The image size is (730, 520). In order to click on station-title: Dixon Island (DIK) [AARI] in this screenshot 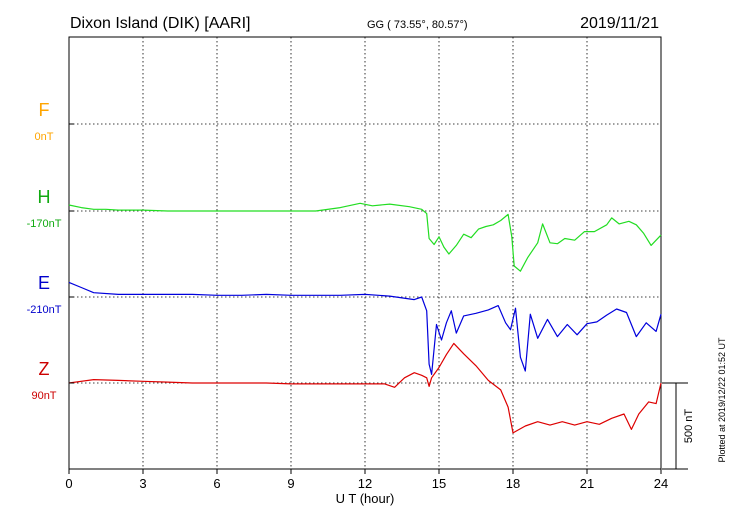, I will do `click(160, 23)`.